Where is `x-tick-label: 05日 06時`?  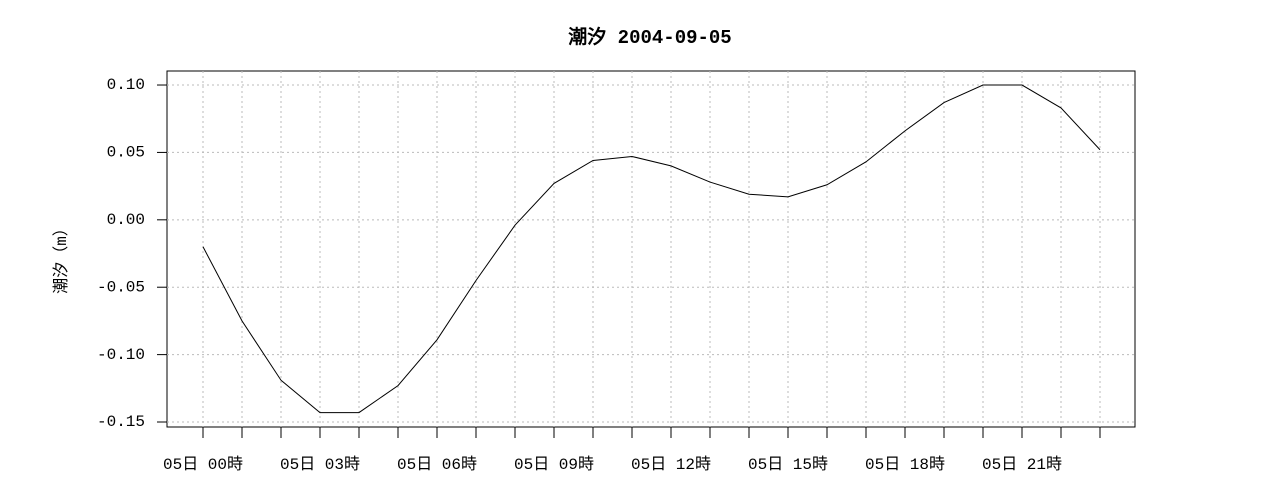
x-tick-label: 05日 06時 is located at coordinates (437, 464).